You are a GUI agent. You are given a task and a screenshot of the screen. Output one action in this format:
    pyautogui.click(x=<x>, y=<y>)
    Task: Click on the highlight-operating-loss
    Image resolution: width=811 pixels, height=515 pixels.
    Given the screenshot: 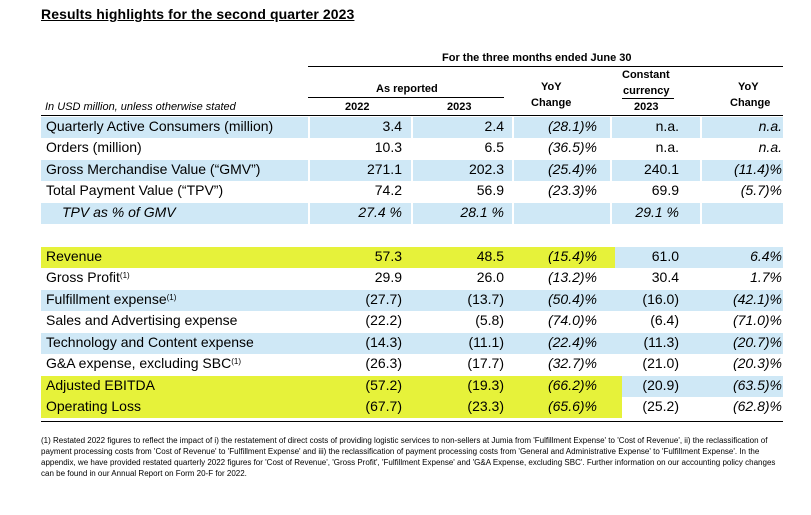 What is the action you would take?
    pyautogui.click(x=331, y=407)
    